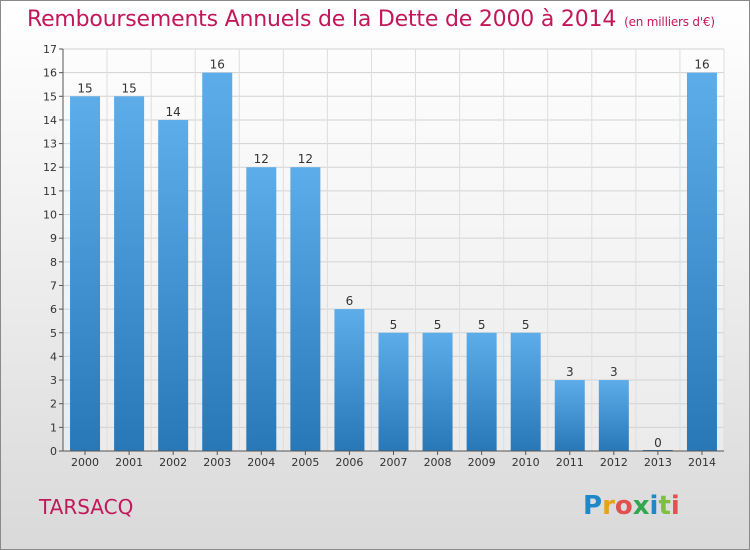 The image size is (750, 550). What do you see at coordinates (394, 462) in the screenshot?
I see `x-tick-label: 2007` at bounding box center [394, 462].